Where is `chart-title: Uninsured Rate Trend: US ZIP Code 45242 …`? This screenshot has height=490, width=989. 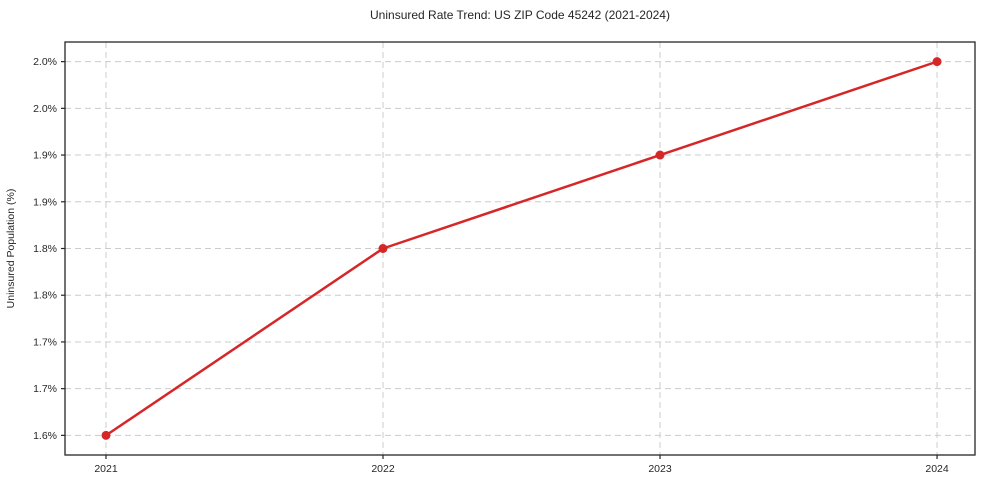 chart-title: Uninsured Rate Trend: US ZIP Code 45242 … is located at coordinates (520, 15).